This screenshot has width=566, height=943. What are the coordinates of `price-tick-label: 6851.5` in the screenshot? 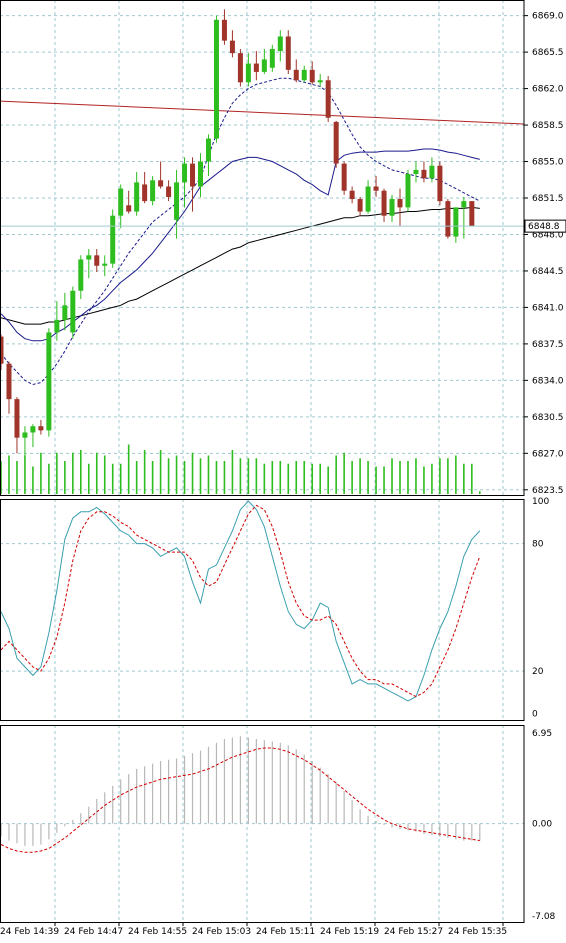 It's located at (548, 199).